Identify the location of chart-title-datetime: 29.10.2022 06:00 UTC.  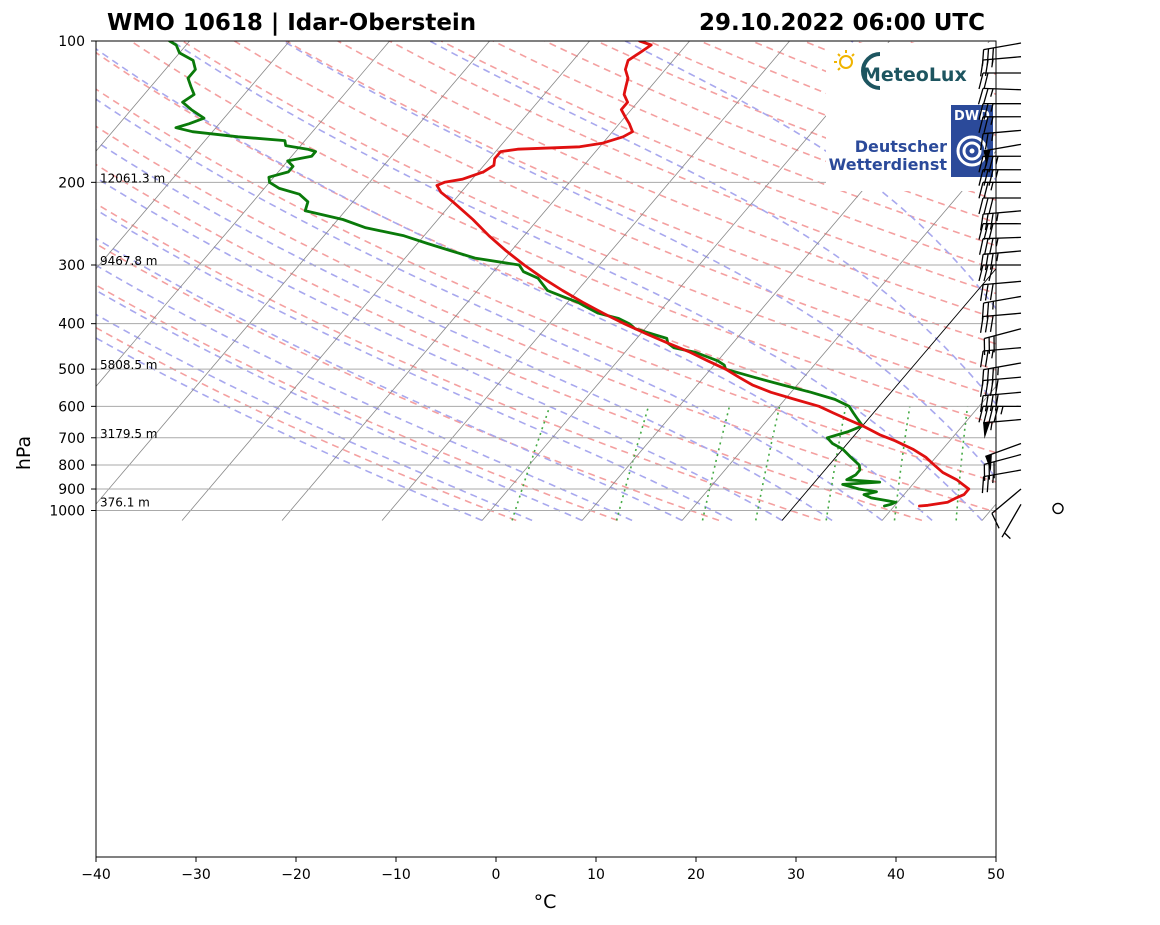
(842, 23).